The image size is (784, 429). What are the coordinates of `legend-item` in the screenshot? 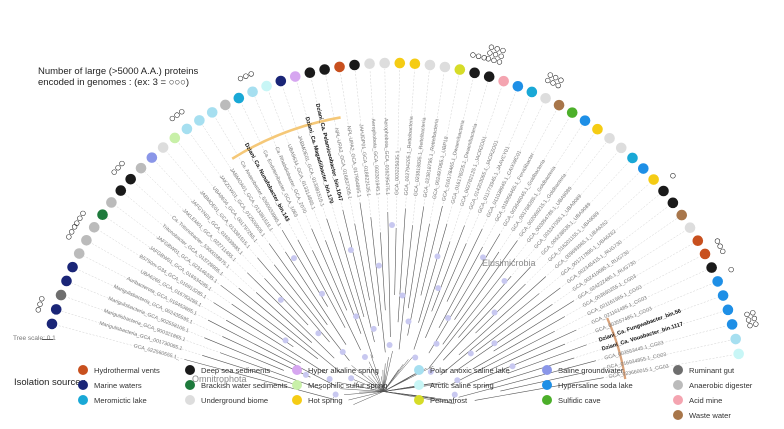 It's located at (353, 415).